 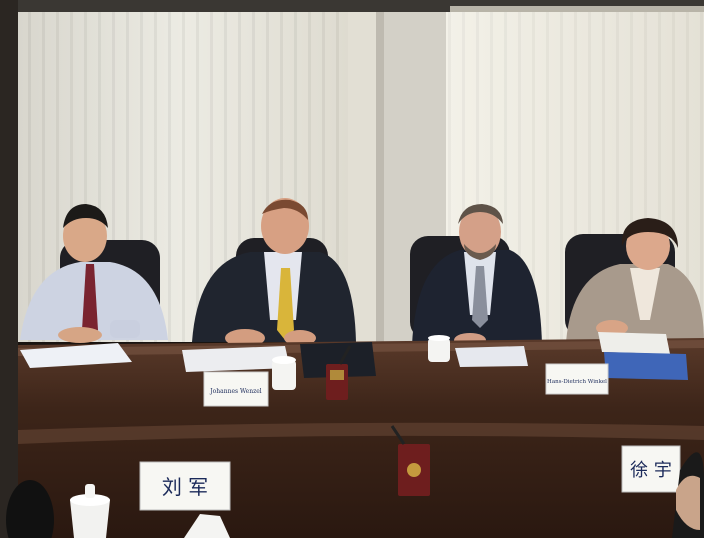 I want to click on dark-folder, so click(x=338, y=360).